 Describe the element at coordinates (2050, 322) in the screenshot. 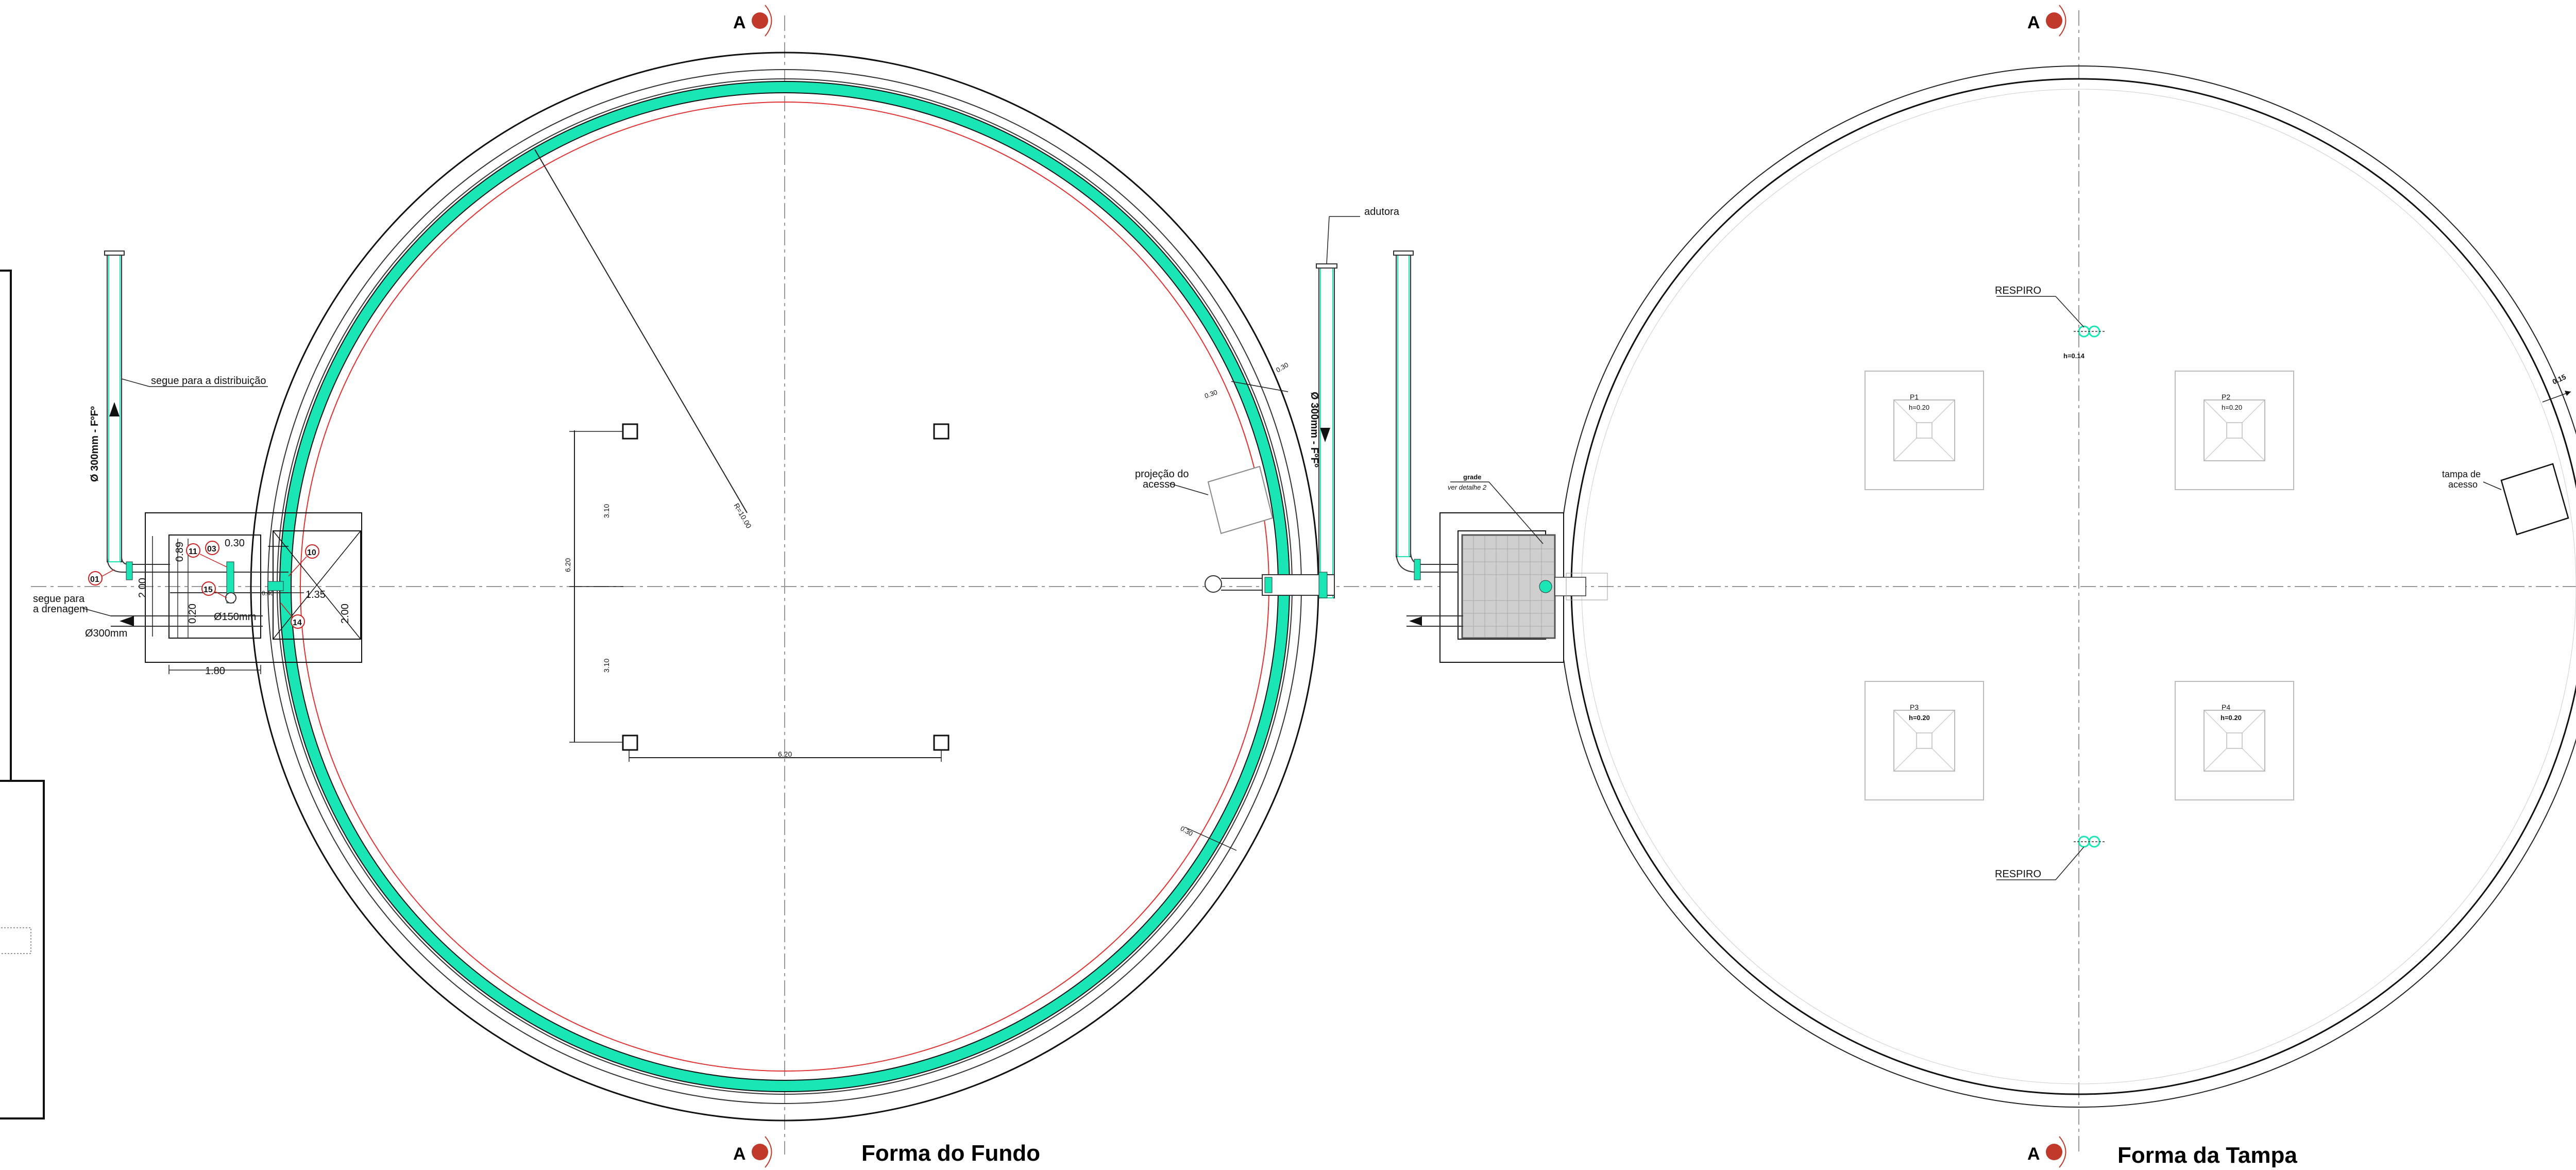

I see `respiro-top: RESPIRO h=0.14` at that location.